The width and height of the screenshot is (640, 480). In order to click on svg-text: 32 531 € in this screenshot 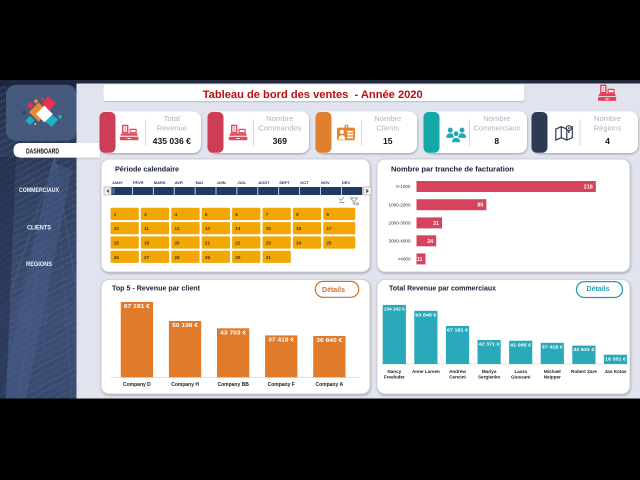, I will do `click(584, 349)`.